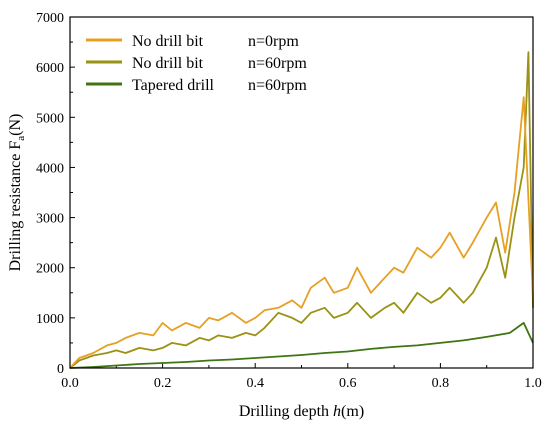 This screenshot has width=550, height=427. Describe the element at coordinates (173, 85) in the screenshot. I see `legend-label-tapered-drill: Tapered drill` at that location.